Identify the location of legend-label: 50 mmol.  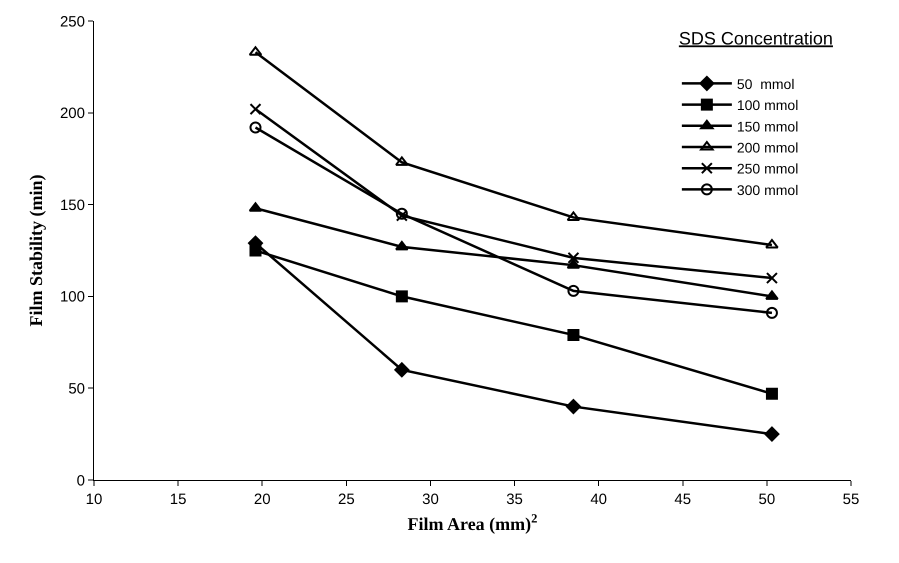
(765, 84).